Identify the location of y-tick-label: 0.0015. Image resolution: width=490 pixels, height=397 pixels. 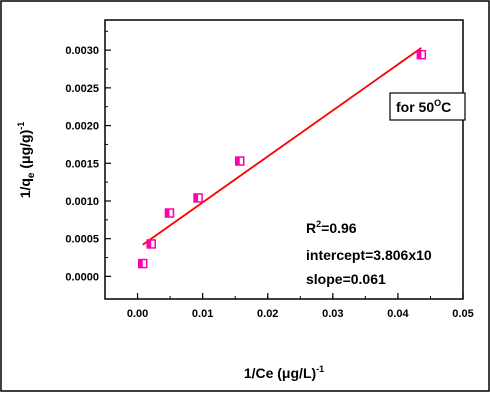
(82, 164).